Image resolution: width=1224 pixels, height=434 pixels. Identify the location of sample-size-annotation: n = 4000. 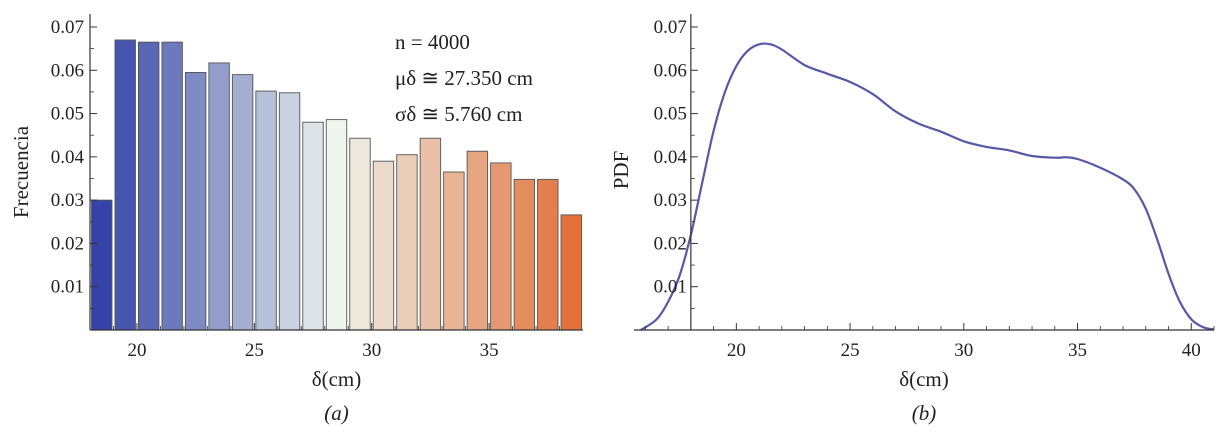
(432, 42).